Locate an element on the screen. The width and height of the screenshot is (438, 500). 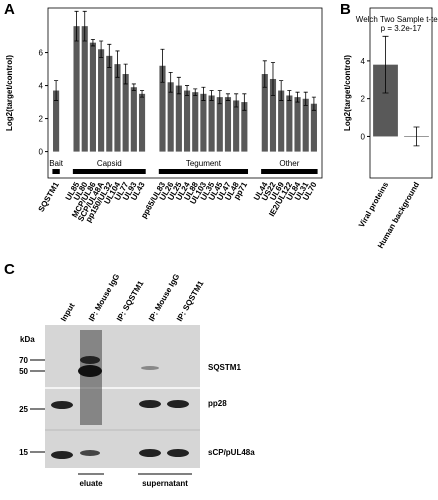
protein-label: SQSTM1 is located at coordinates (224, 367).